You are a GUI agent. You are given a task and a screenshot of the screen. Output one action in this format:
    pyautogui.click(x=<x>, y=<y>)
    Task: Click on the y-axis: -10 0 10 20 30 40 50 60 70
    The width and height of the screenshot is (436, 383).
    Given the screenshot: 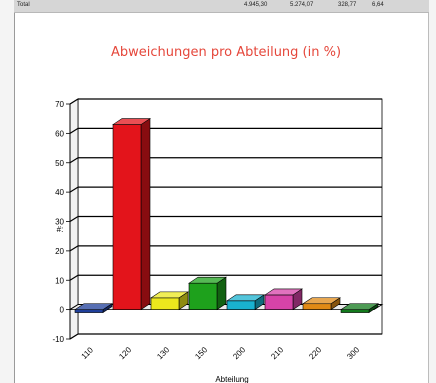 What is the action you would take?
    pyautogui.click(x=61, y=222)
    